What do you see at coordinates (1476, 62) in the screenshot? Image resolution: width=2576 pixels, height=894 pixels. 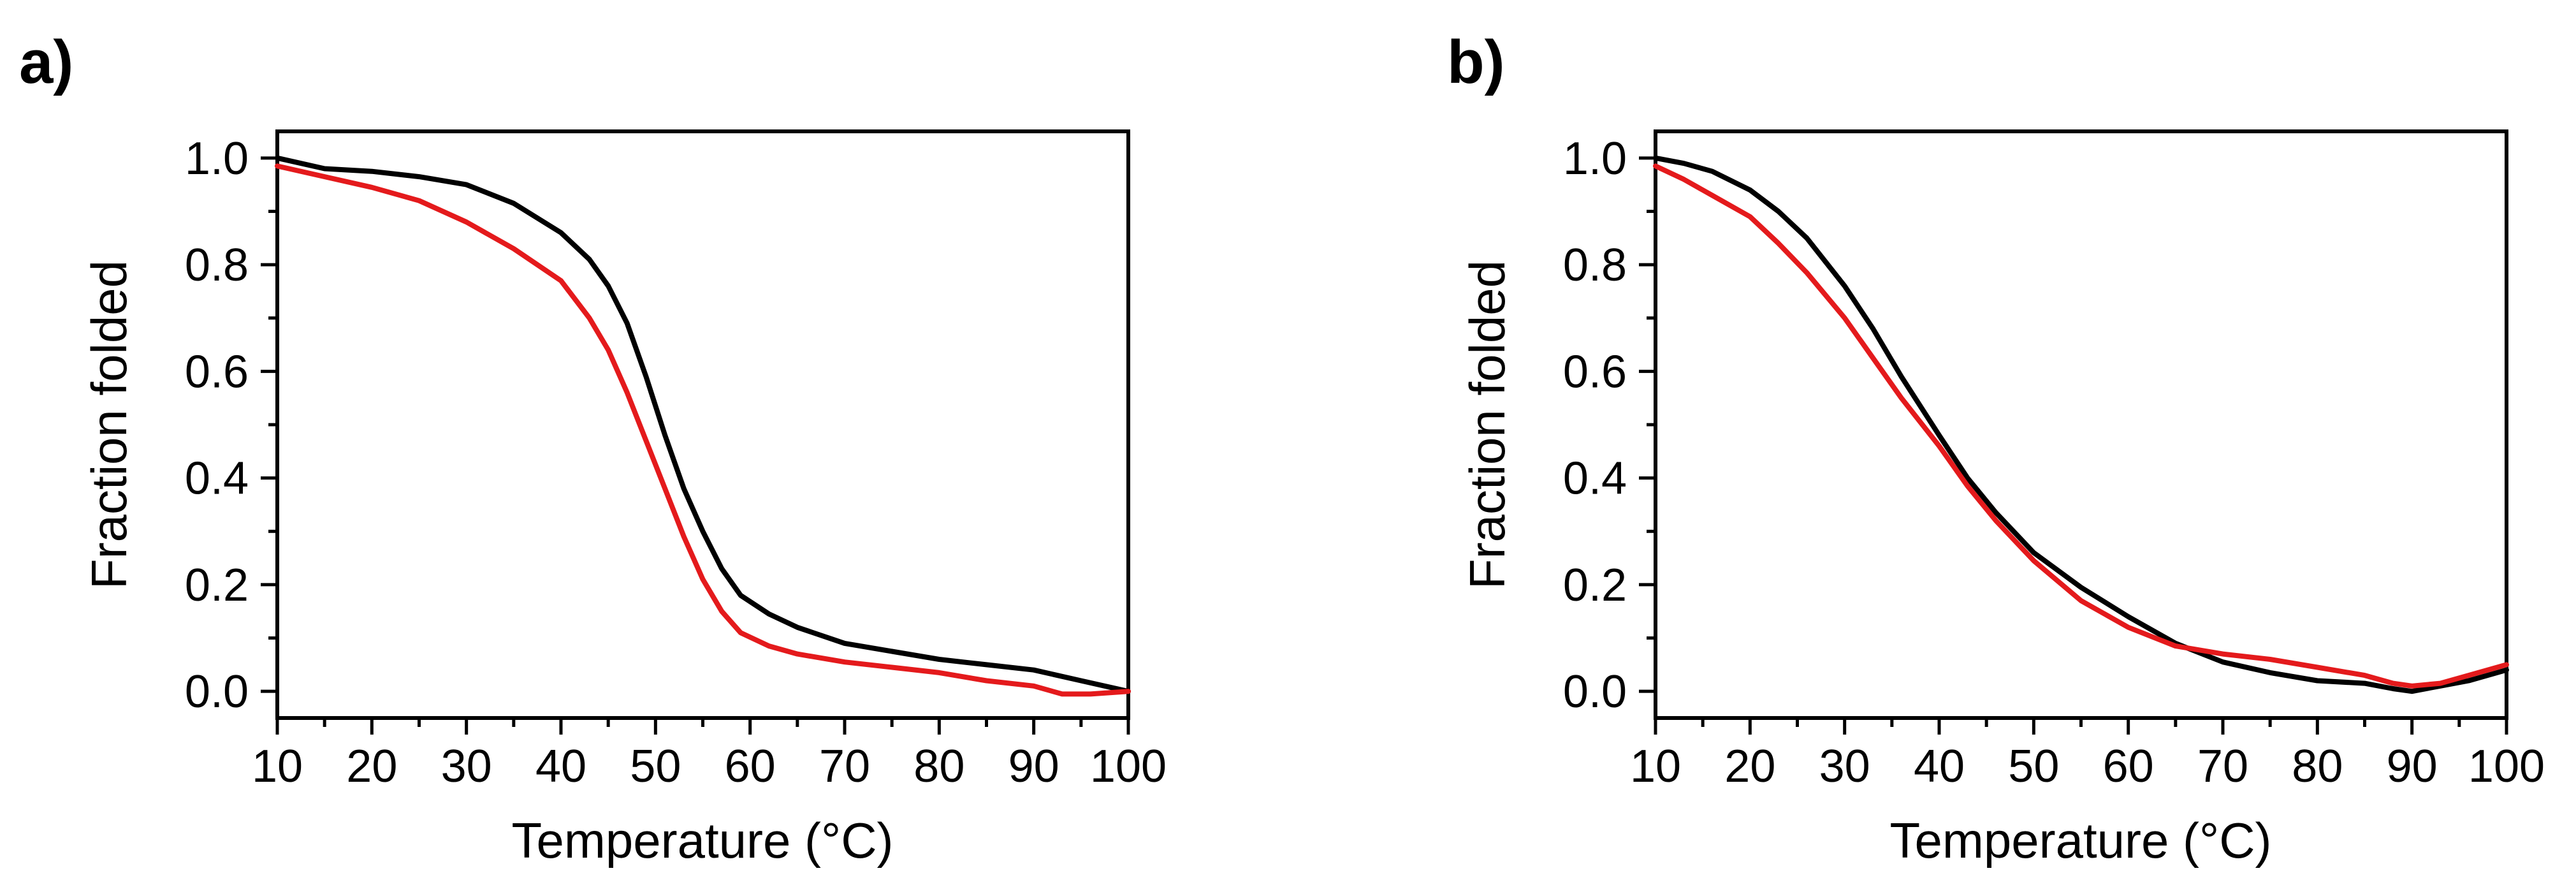 I see `panel-b-label: b)` at bounding box center [1476, 62].